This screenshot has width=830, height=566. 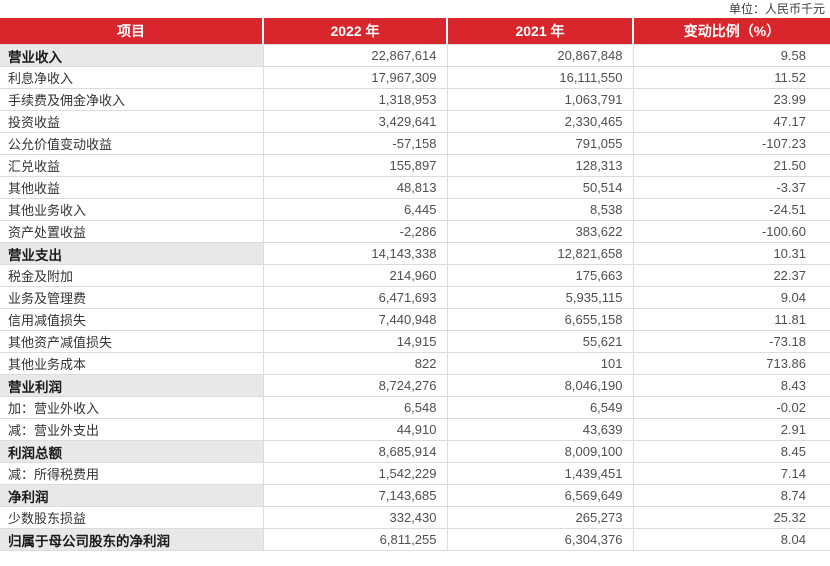 What do you see at coordinates (131, 31) in the screenshot?
I see `column-header-item: 项目` at bounding box center [131, 31].